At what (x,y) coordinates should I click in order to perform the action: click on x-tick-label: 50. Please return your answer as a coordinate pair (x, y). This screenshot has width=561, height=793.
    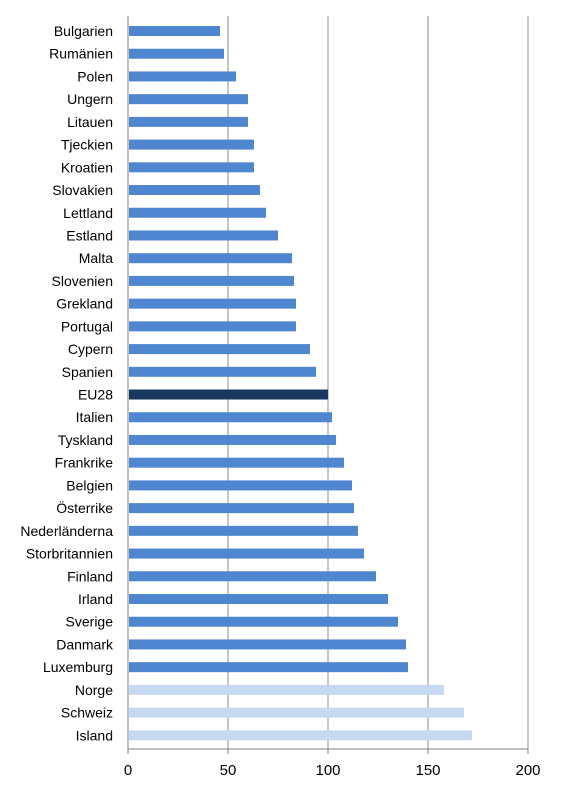
    Looking at the image, I should click on (228, 770).